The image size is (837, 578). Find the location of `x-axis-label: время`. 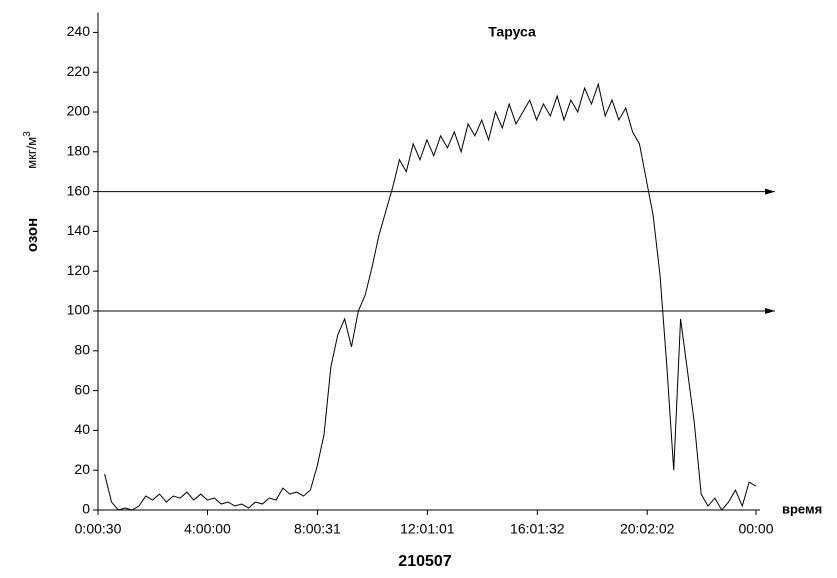

x-axis-label: время is located at coordinates (802, 508).